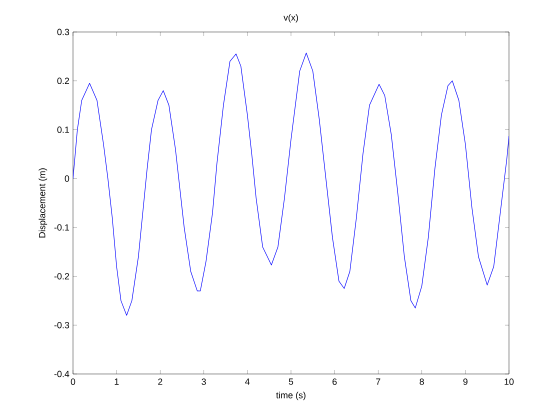  I want to click on x-tick-label: 9, so click(465, 381).